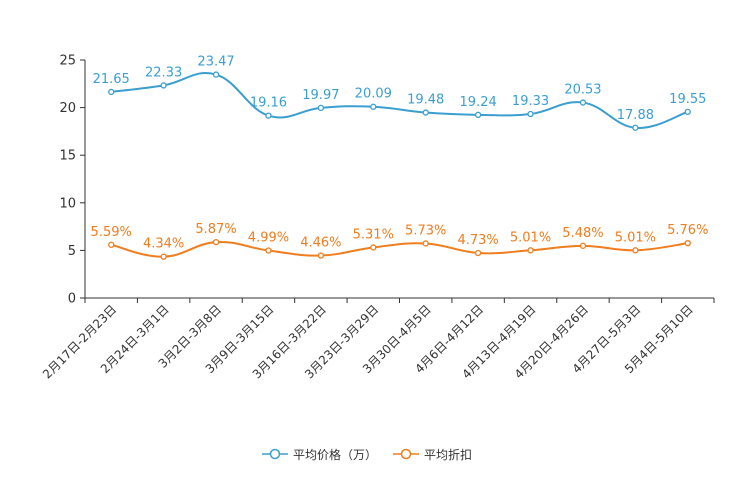  What do you see at coordinates (320, 95) in the screenshot?
I see `price-data-label: 19.97` at bounding box center [320, 95].